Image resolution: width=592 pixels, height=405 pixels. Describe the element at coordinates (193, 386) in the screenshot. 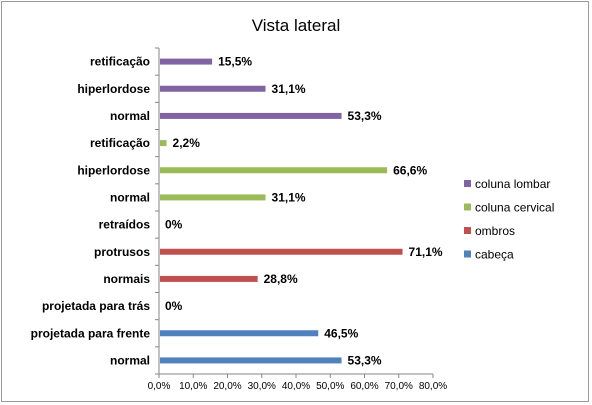

I see `x-tick-label: 10,0%` at that location.